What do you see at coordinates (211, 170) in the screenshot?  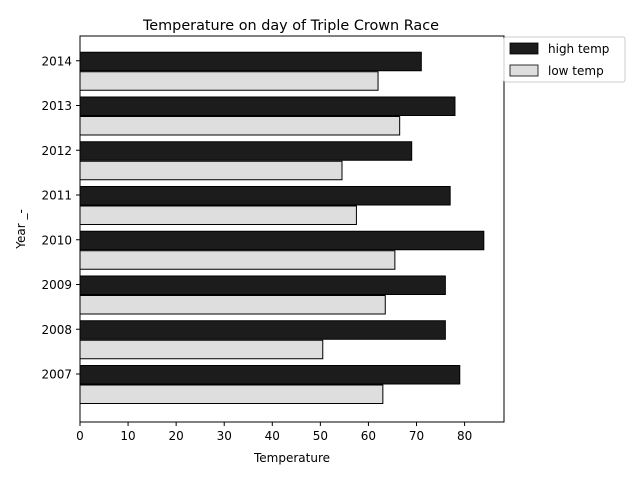 I see `bar-low-temp-2012` at bounding box center [211, 170].